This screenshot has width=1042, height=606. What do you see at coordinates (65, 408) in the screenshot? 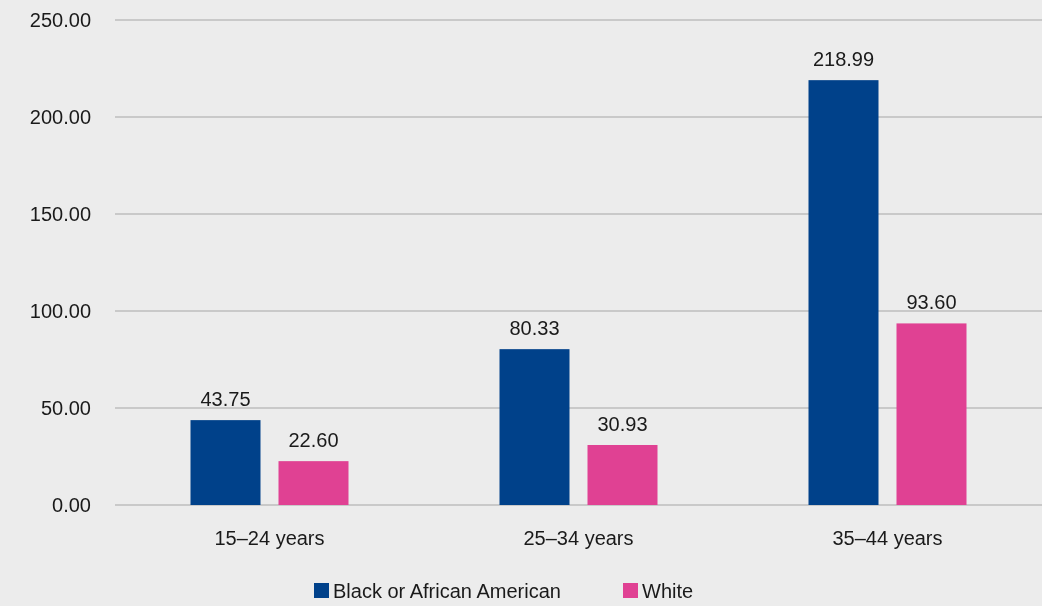
I see `y-tick-label: 50.00` at bounding box center [65, 408].